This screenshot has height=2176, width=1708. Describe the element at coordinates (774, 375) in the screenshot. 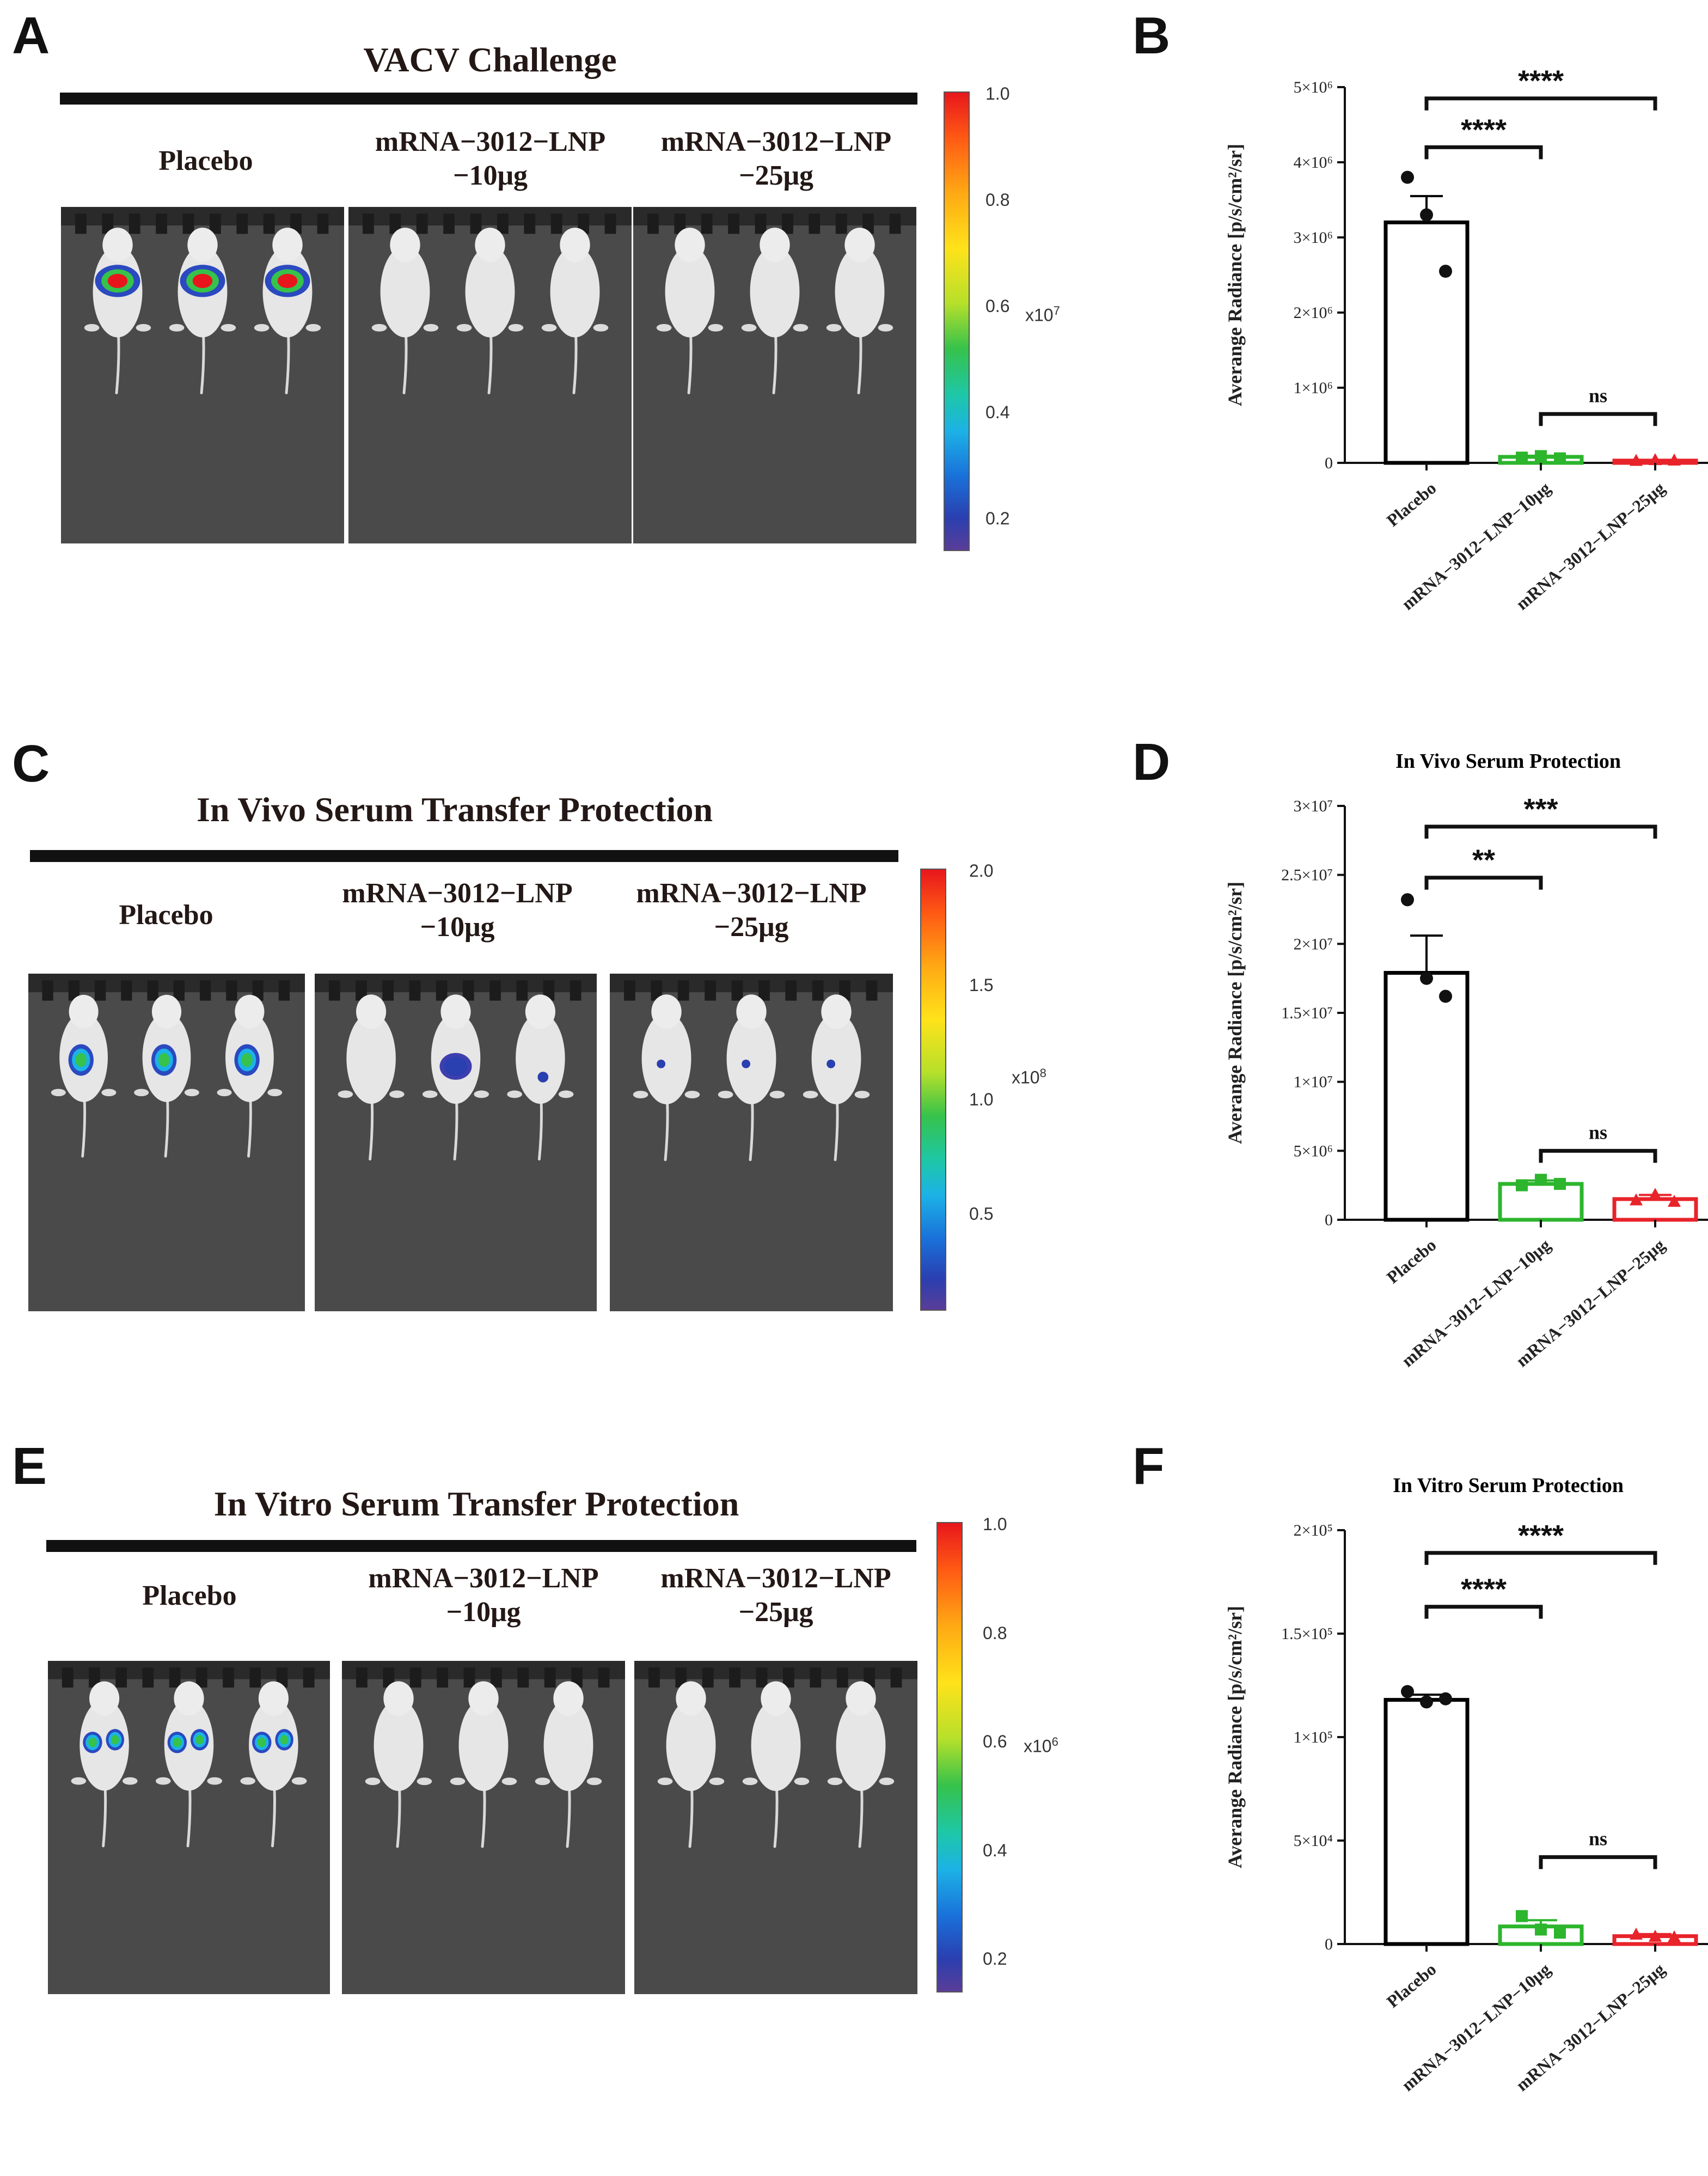

I see `panel-a-image-25ug` at that location.